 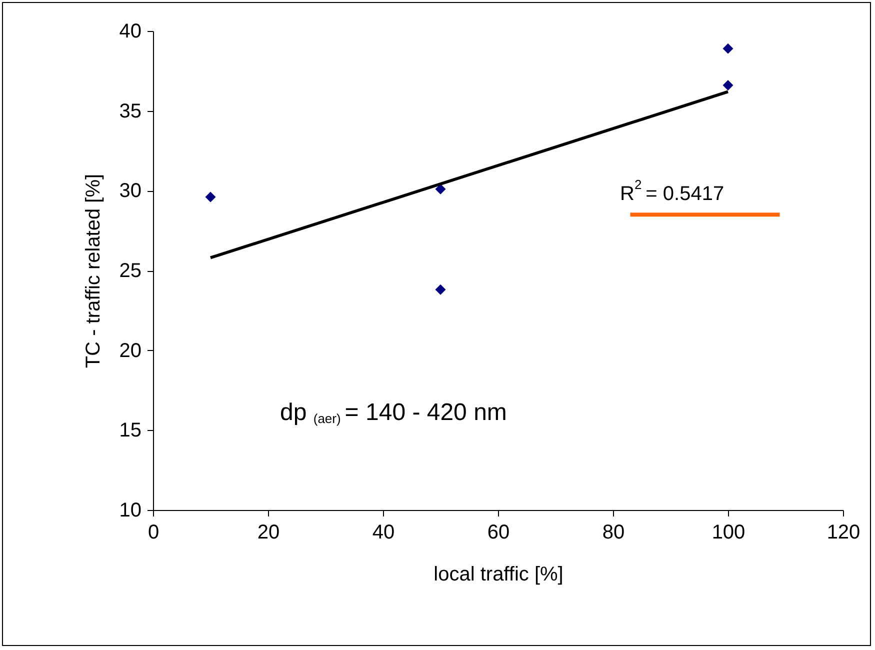 What do you see at coordinates (393, 412) in the screenshot?
I see `annotation: dp (aer) = 140 - 420 nm` at bounding box center [393, 412].